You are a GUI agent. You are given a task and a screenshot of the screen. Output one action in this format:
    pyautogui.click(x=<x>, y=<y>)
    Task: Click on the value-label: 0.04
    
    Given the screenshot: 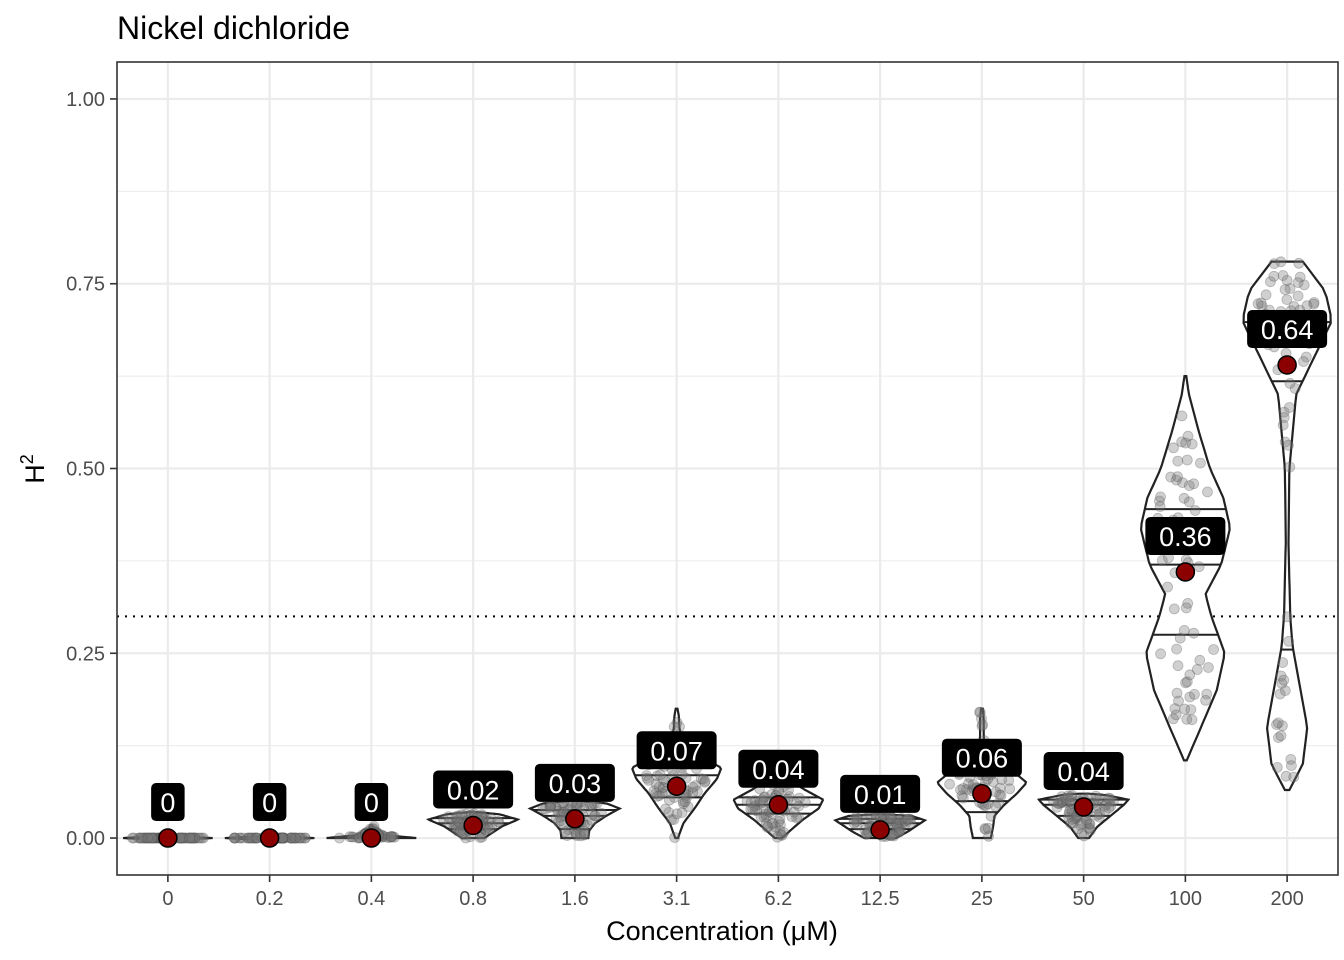 What is the action you would take?
    pyautogui.click(x=778, y=768)
    